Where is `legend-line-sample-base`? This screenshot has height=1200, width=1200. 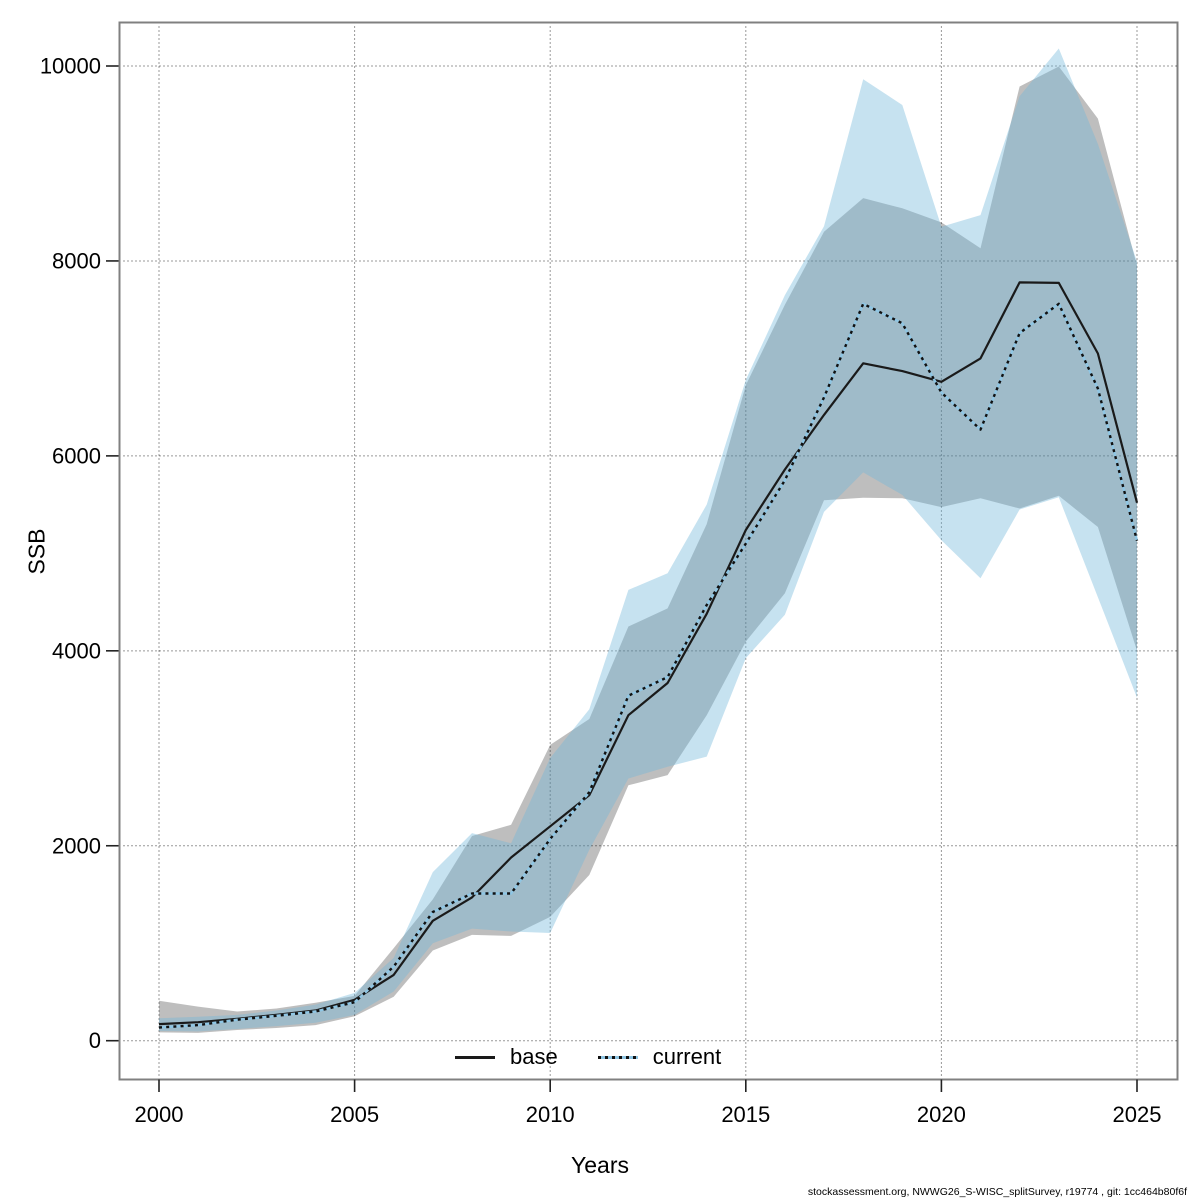
legend-line-sample-base is located at coordinates (475, 1057).